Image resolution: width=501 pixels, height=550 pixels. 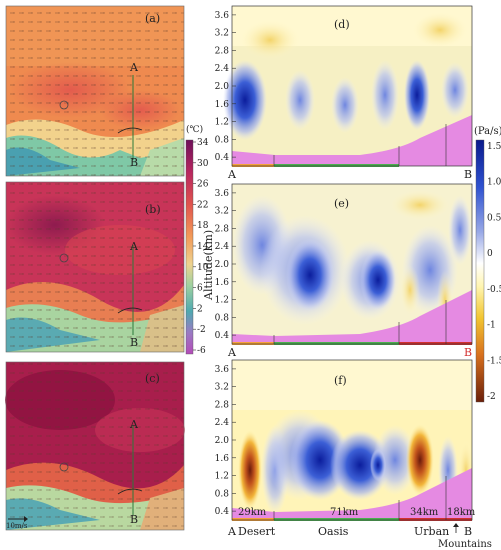 What do you see at coordinates (341, 203) in the screenshot?
I see `panel-label-e: (e)` at bounding box center [341, 203].